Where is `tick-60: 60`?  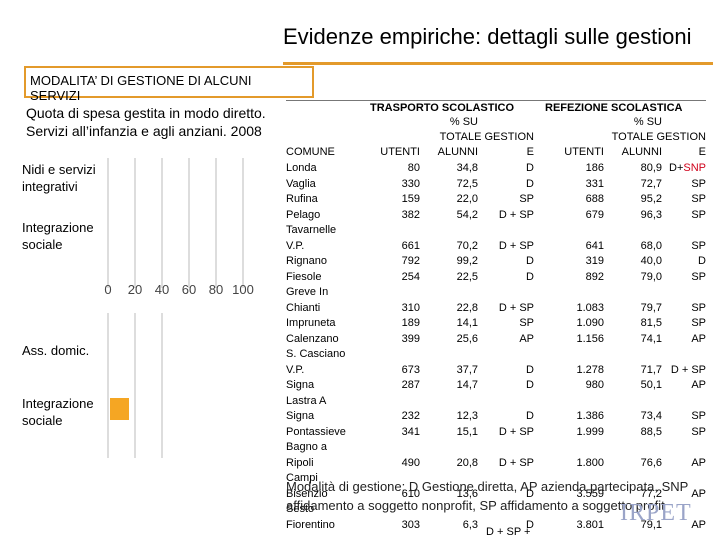 tick-60: 60 is located at coordinates (189, 289).